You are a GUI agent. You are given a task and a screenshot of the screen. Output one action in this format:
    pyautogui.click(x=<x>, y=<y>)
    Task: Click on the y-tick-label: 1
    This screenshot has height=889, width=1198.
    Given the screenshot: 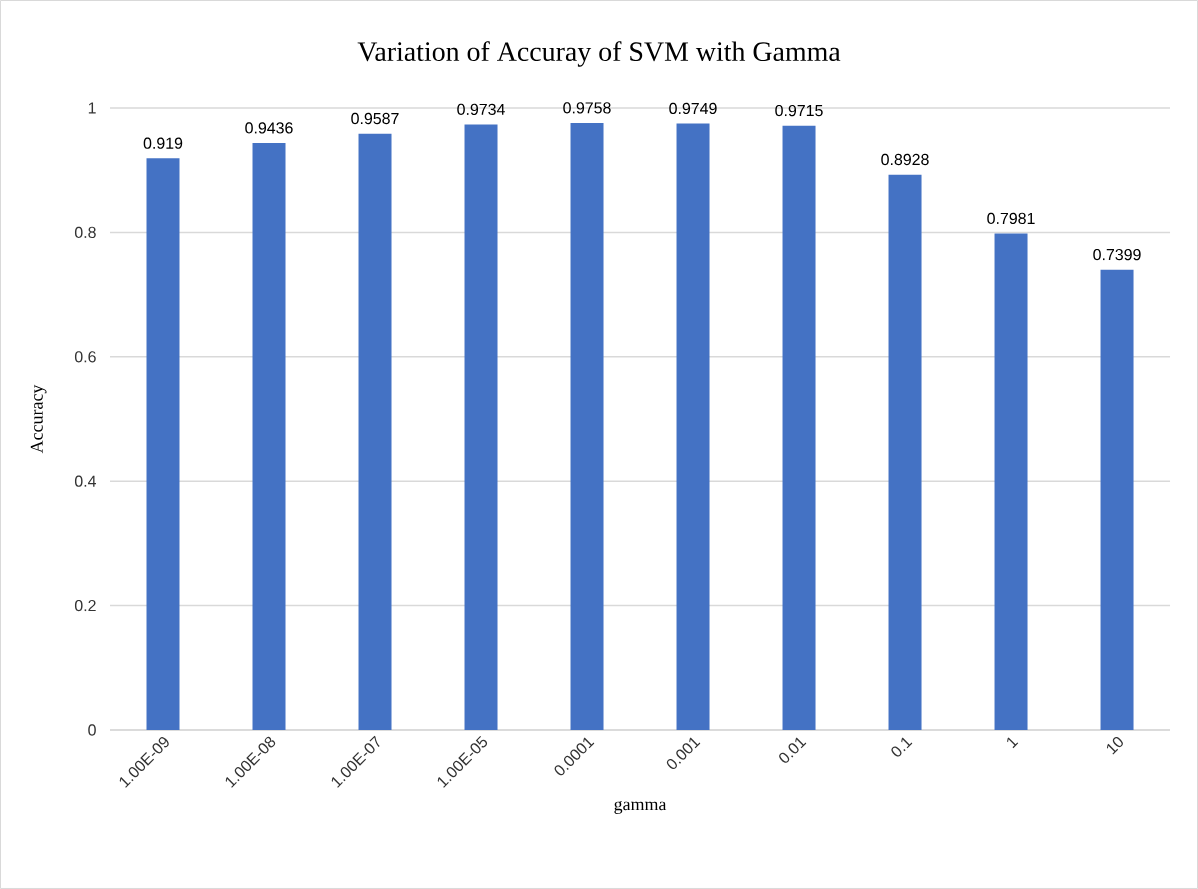 What is the action you would take?
    pyautogui.click(x=92, y=108)
    